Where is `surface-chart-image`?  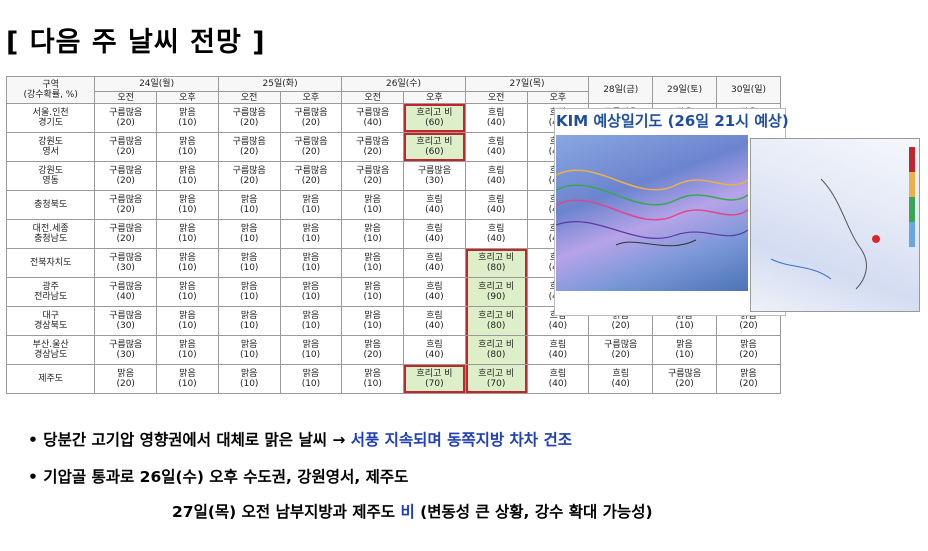
surface-chart-image is located at coordinates (835, 225).